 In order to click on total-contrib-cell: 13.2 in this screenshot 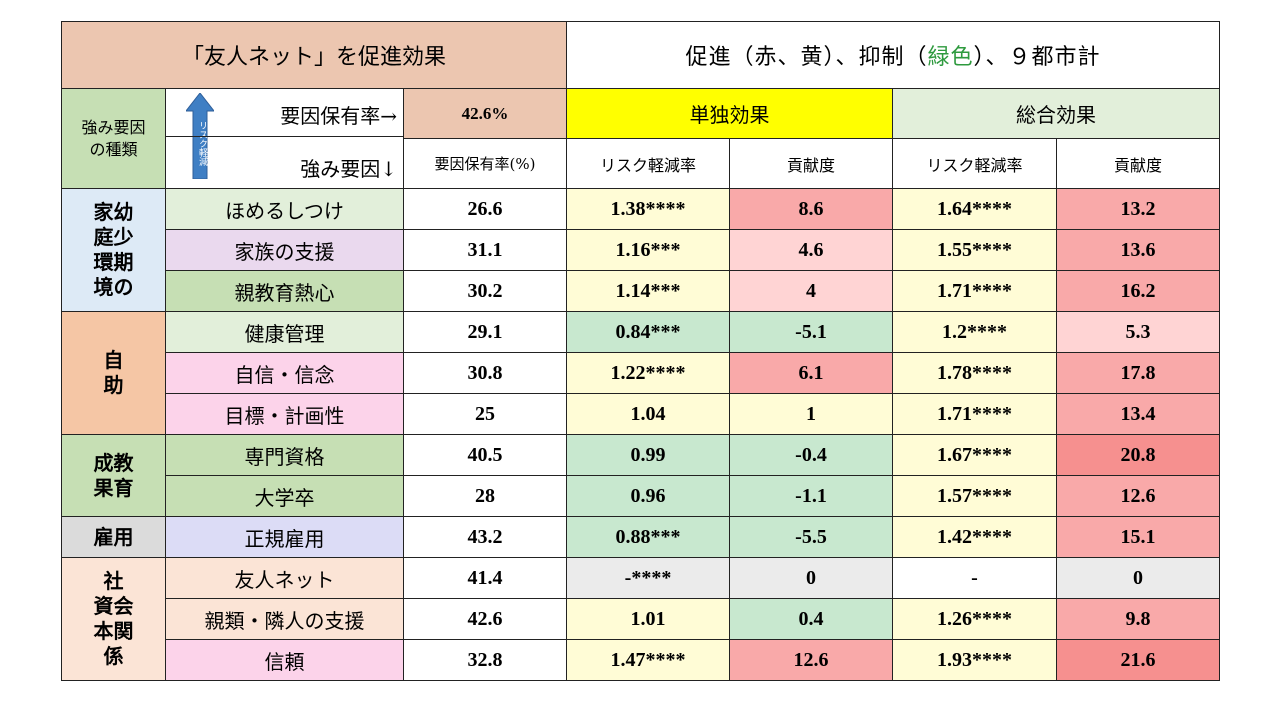, I will do `click(1138, 209)`.